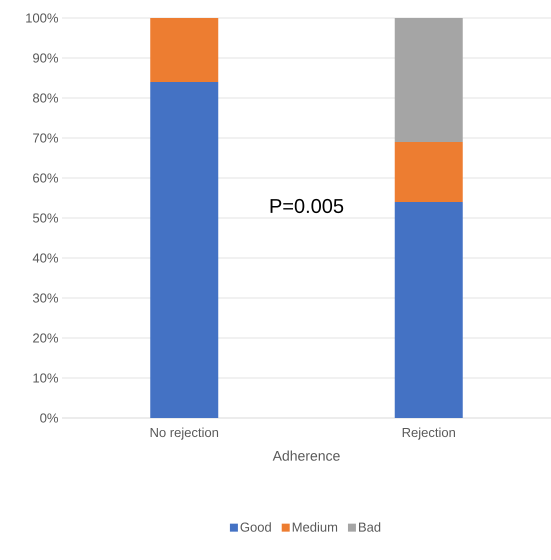  Describe the element at coordinates (45, 98) in the screenshot. I see `y-tick-label: 80%` at that location.